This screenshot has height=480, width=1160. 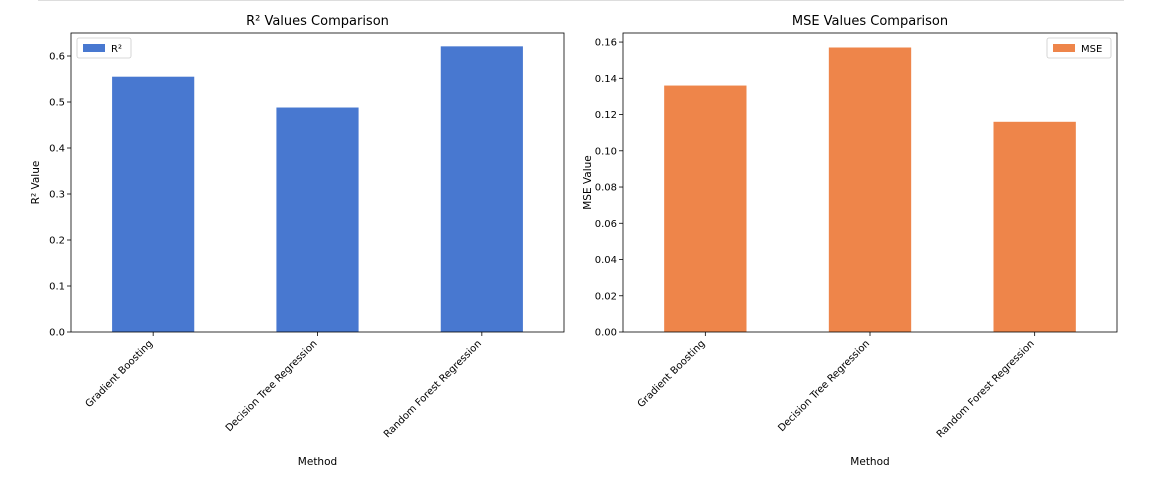 What do you see at coordinates (57, 57) in the screenshot?
I see `r2-ytick-label: 0.6` at bounding box center [57, 57].